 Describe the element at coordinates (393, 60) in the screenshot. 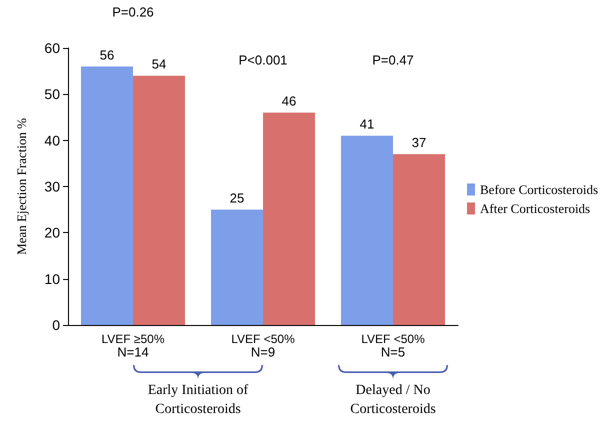

I see `annotation: P=0.47` at that location.